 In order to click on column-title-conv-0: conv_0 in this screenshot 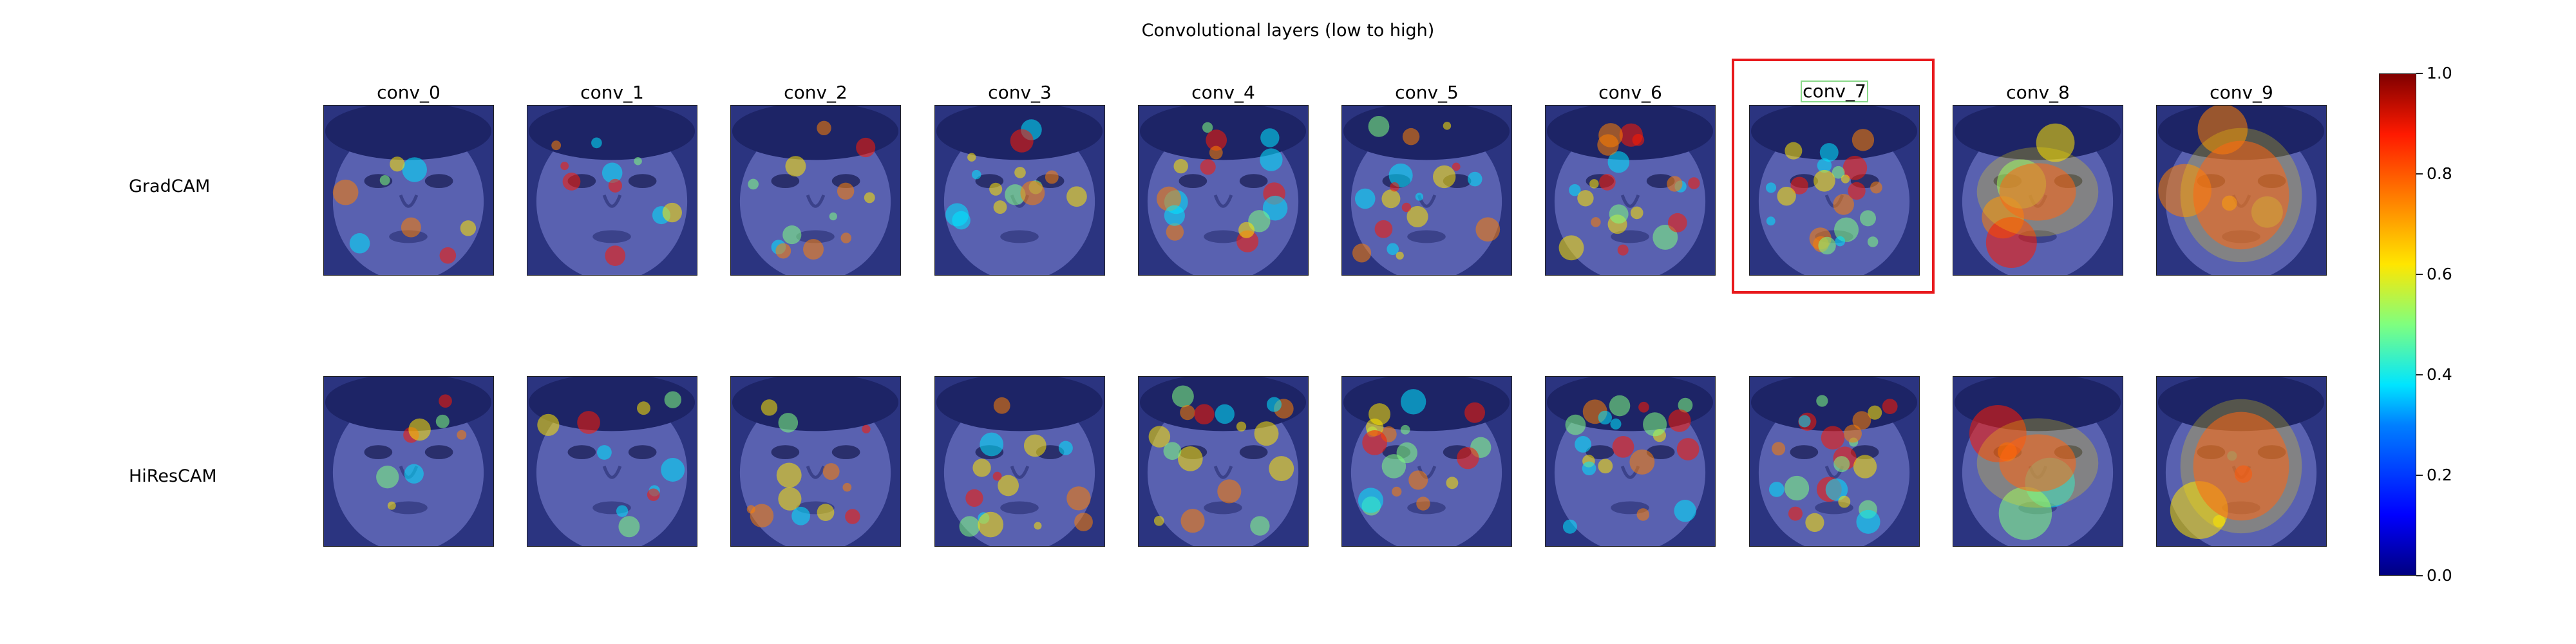, I will do `click(409, 92)`.